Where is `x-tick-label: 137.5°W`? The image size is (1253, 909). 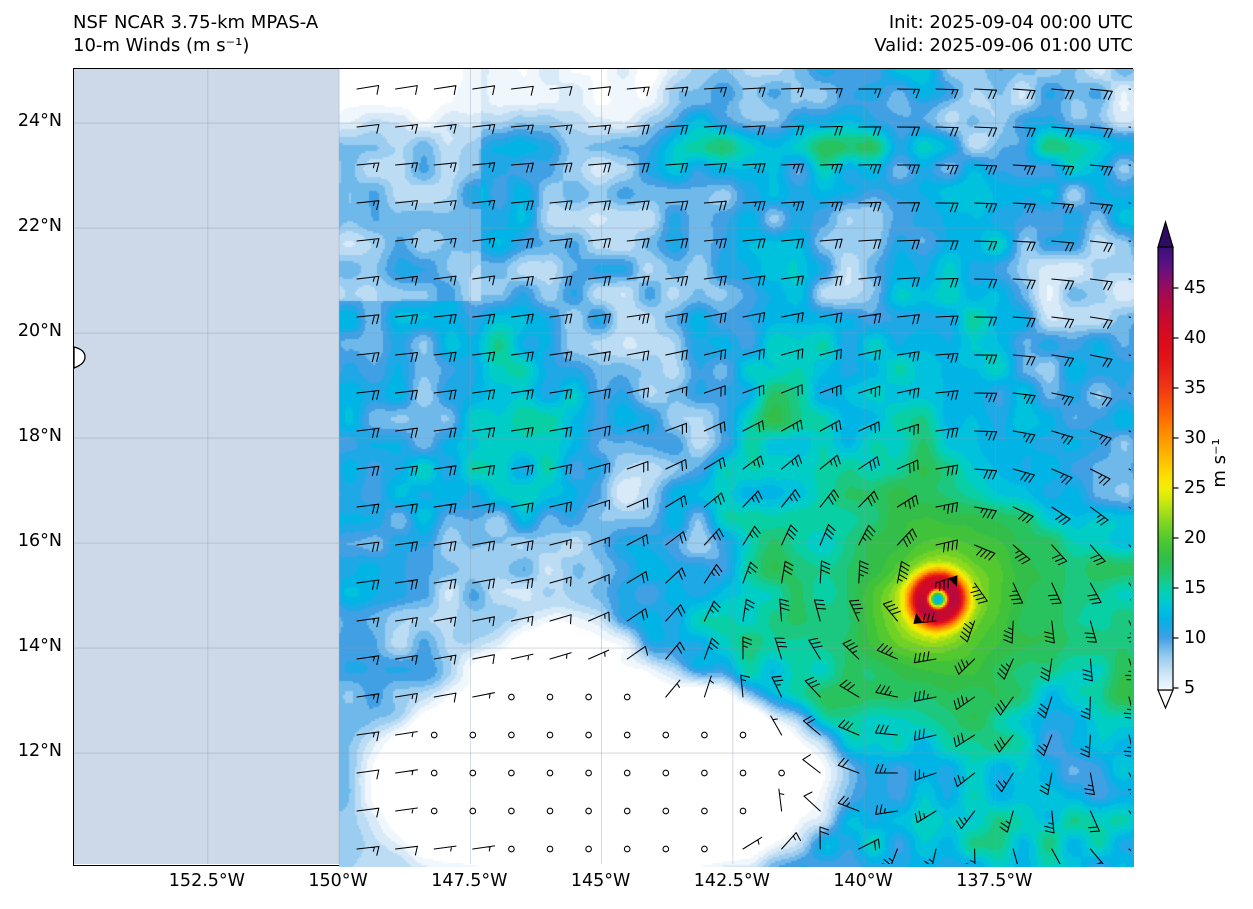
x-tick-label: 137.5°W is located at coordinates (994, 881).